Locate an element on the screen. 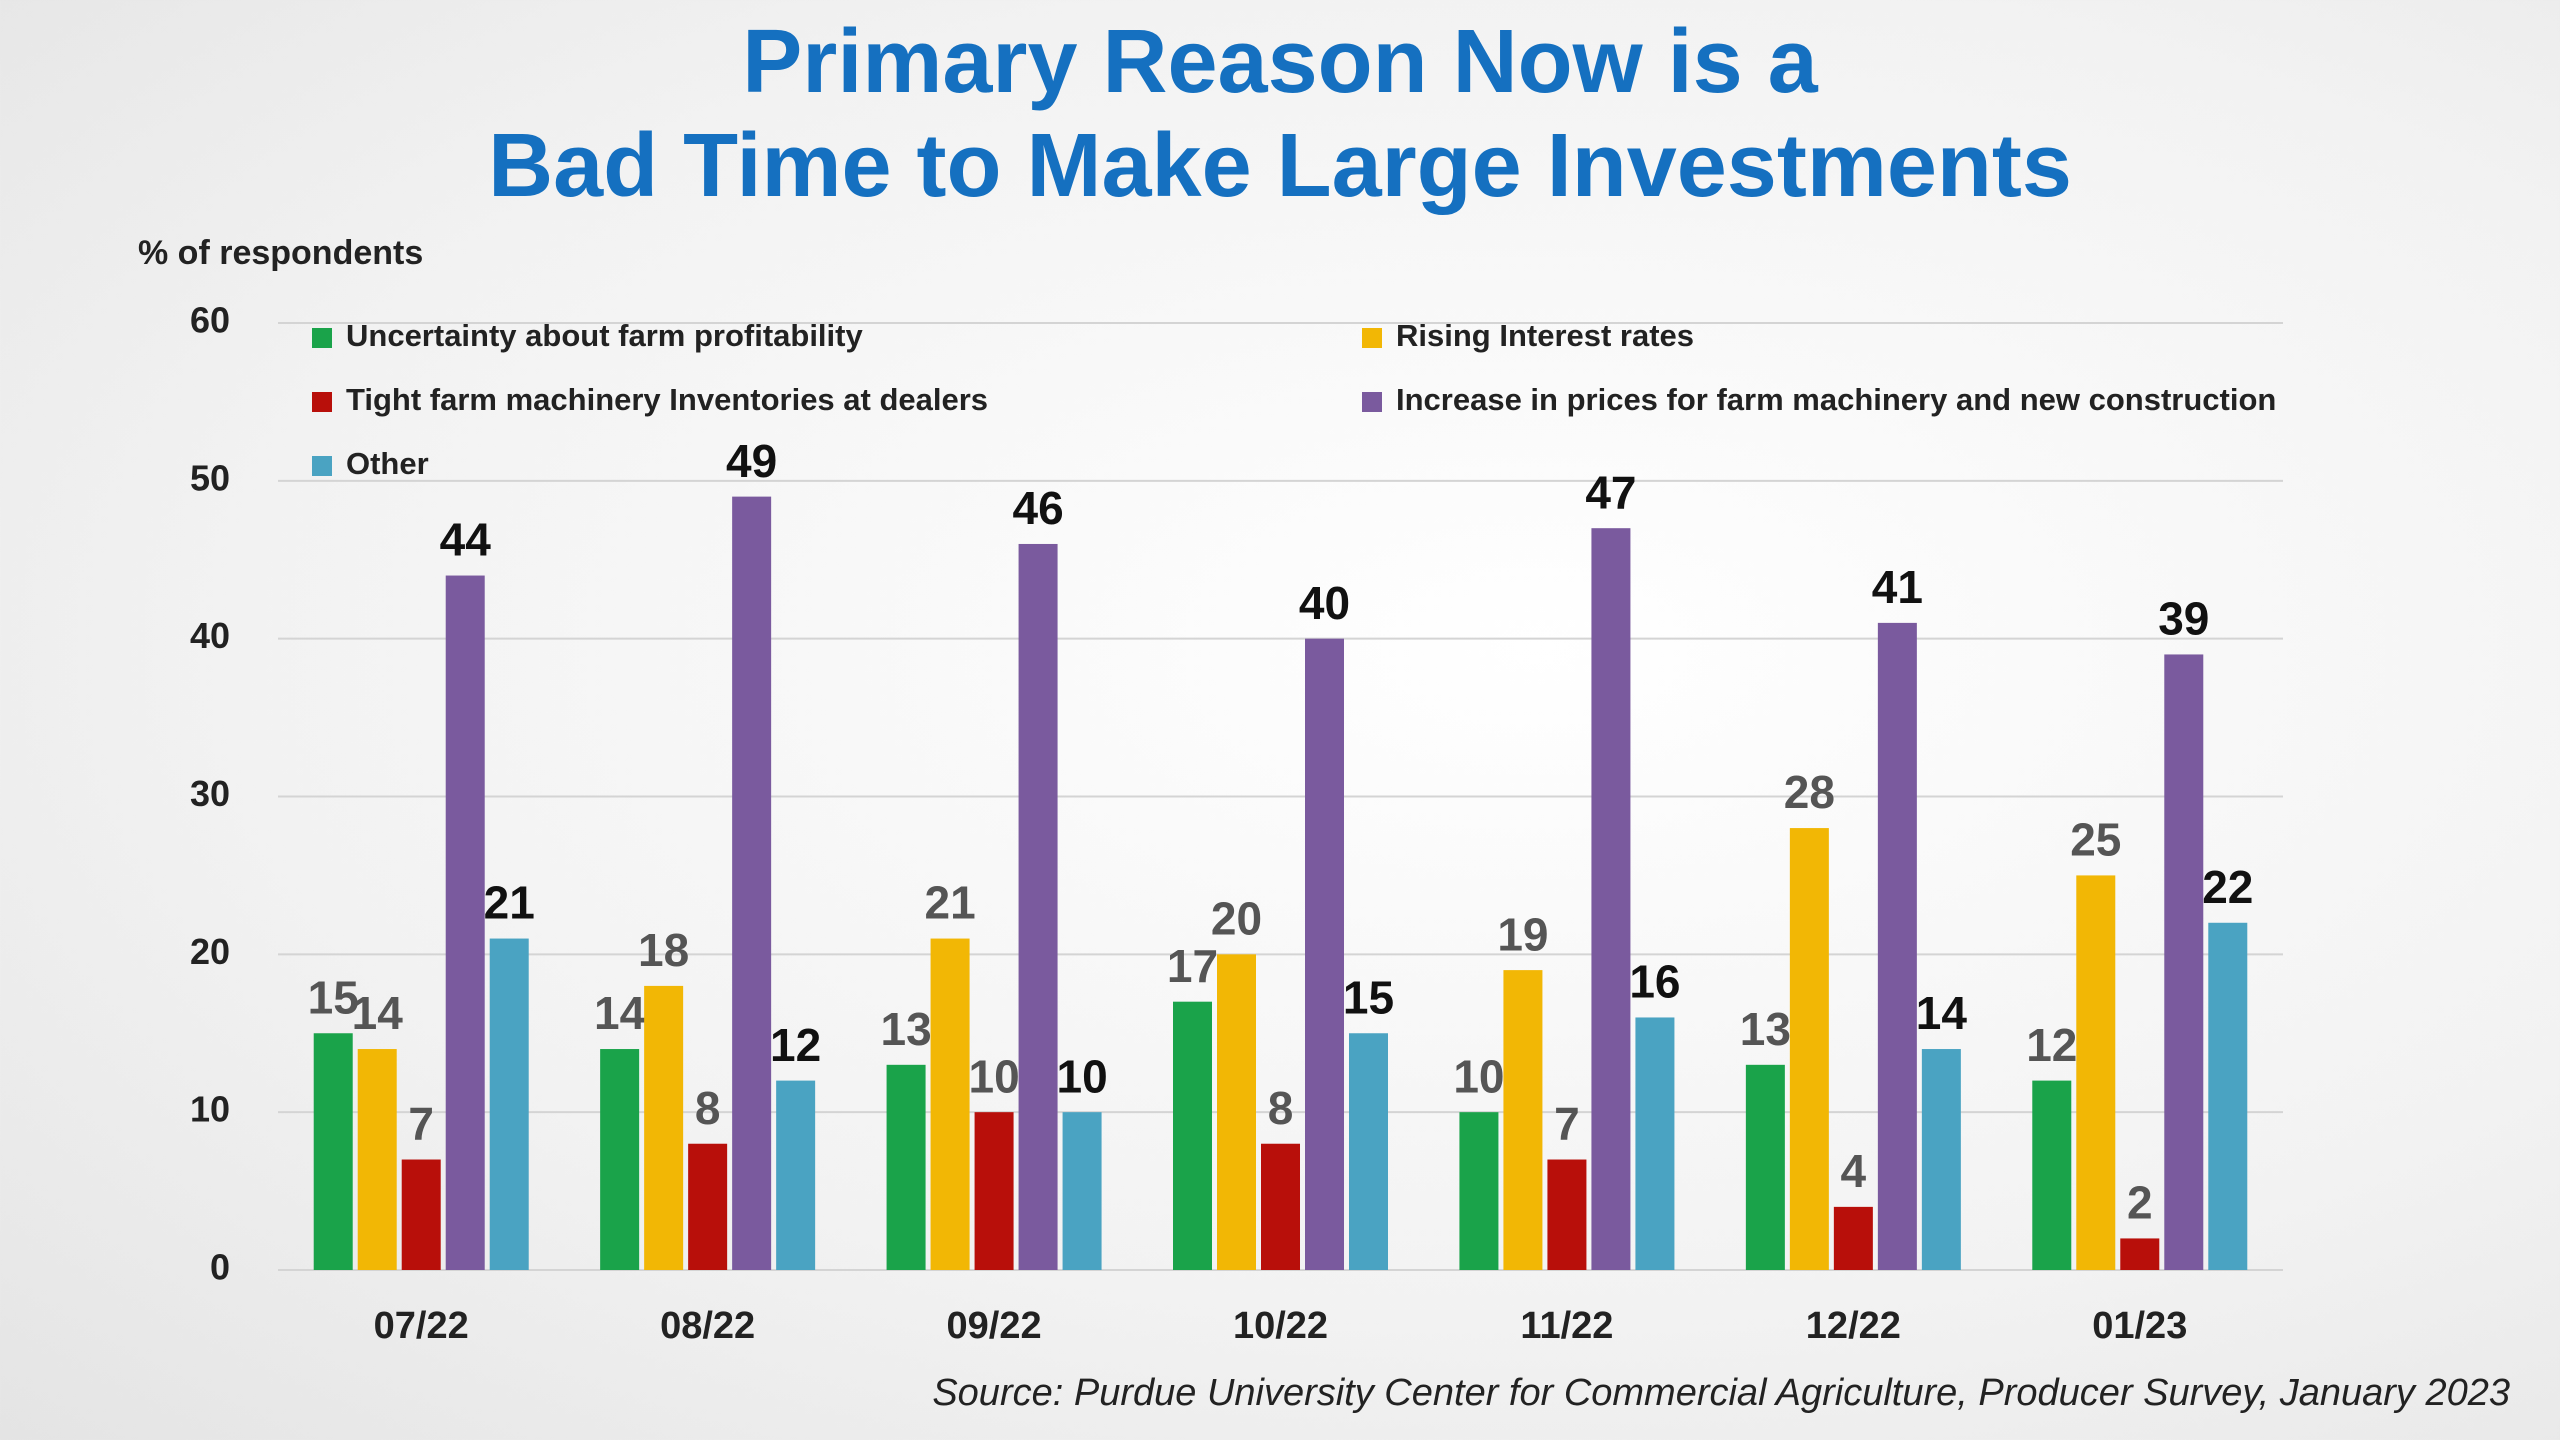  x-tick-label: 09/22 is located at coordinates (994, 1326).